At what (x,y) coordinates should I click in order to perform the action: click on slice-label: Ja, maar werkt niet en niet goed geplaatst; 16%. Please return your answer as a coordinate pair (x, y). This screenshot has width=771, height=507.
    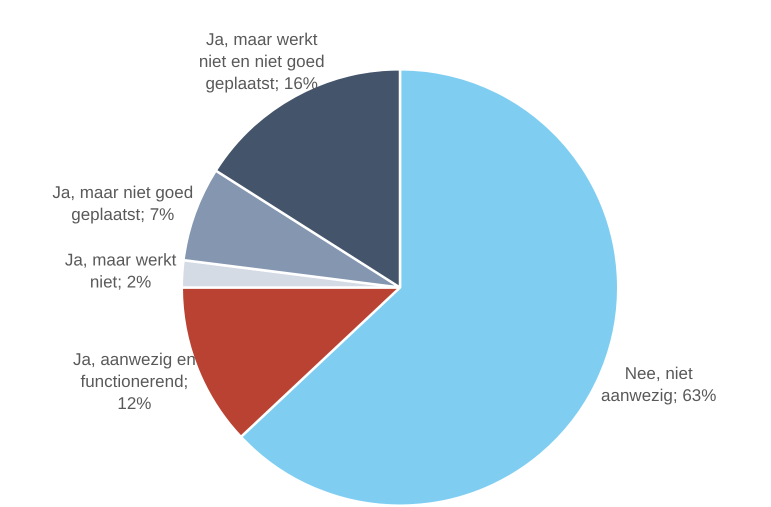
    Looking at the image, I should click on (261, 61).